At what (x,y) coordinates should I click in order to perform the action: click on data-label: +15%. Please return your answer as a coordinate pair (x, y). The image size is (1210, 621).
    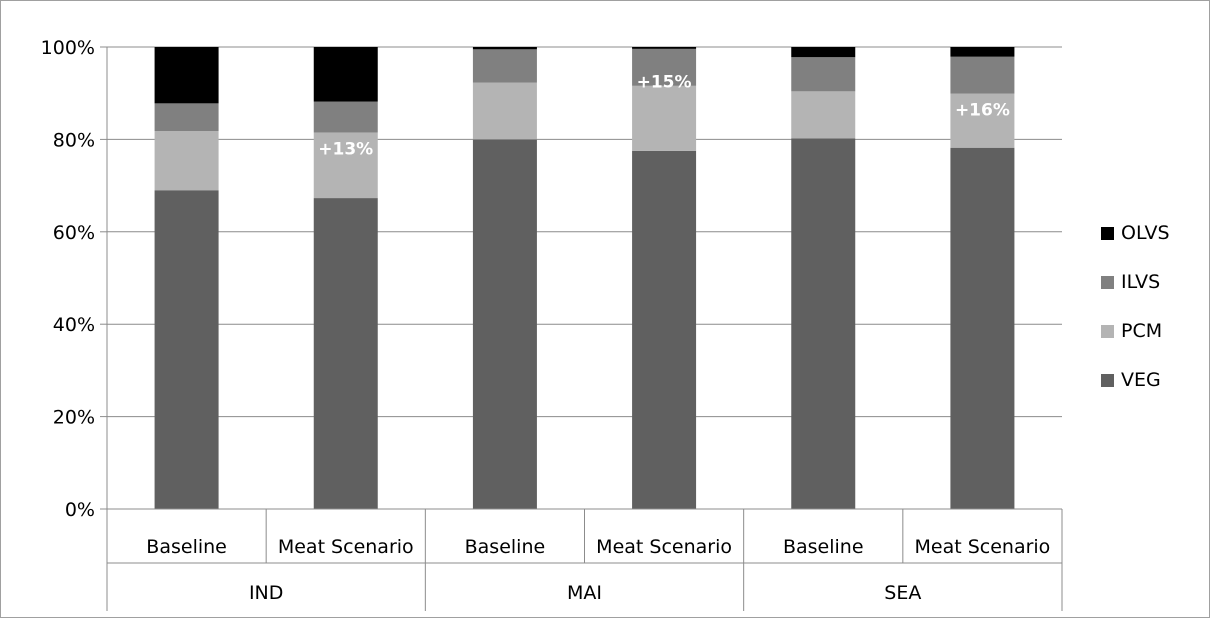
    Looking at the image, I should click on (664, 83).